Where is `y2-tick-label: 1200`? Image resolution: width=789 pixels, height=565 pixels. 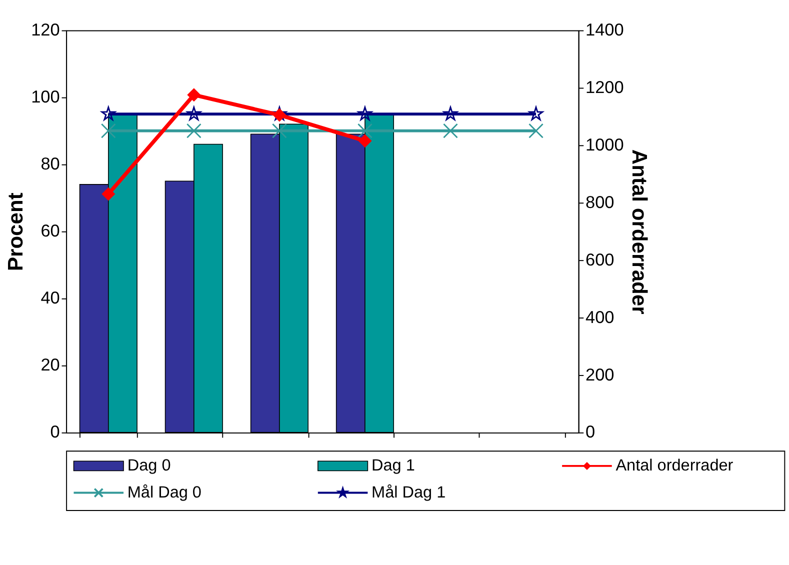
y2-tick-label: 1200 is located at coordinates (605, 86).